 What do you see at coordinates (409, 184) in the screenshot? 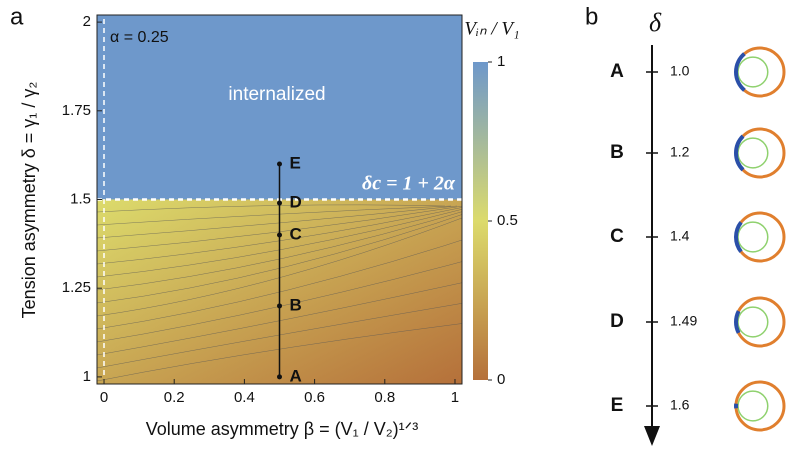
I see `critical-label: δc = 1 + 2α` at bounding box center [409, 184].